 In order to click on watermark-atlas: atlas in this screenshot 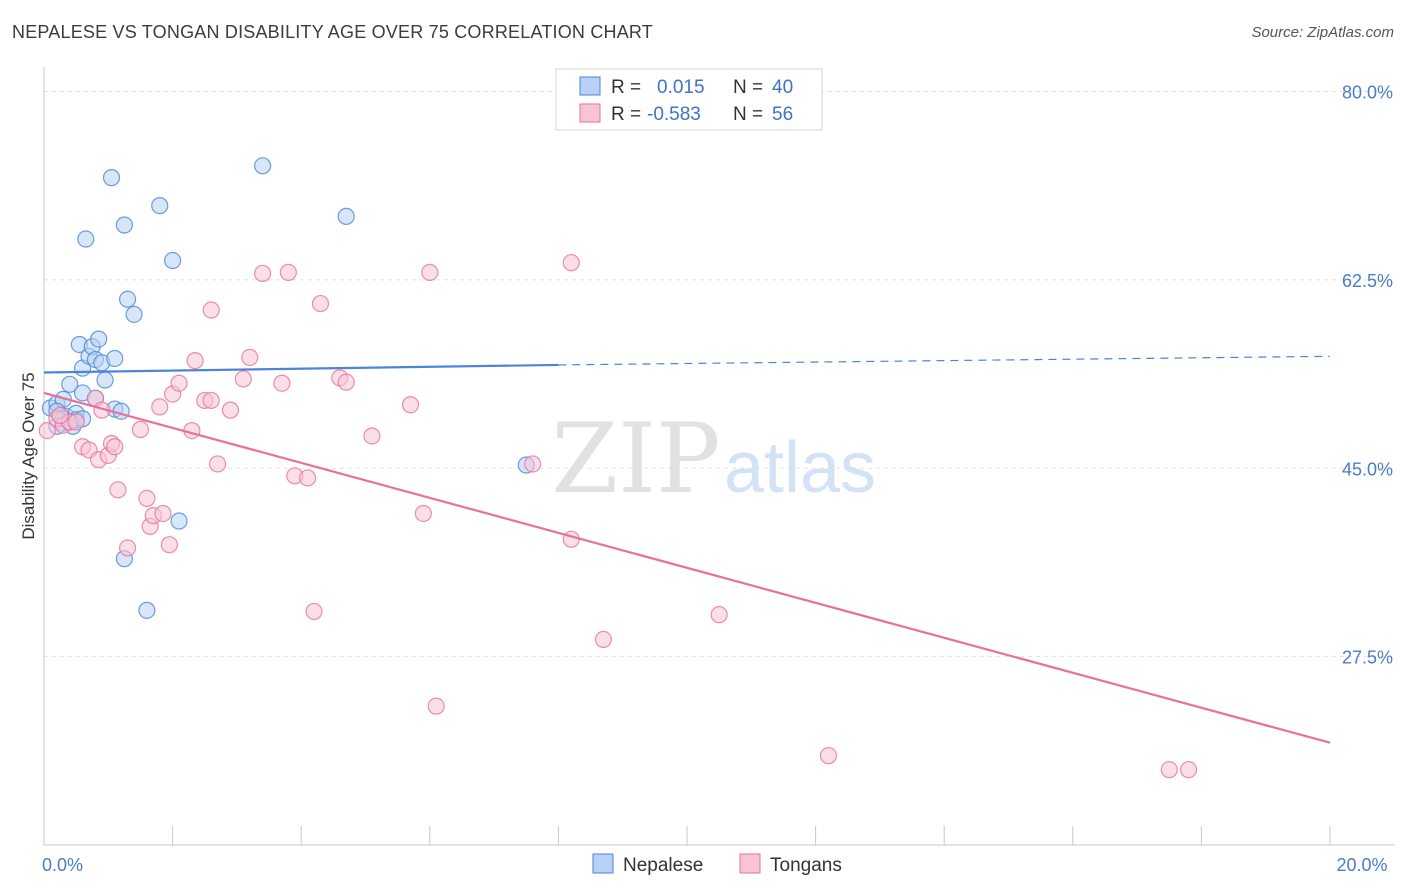, I will do `click(800, 468)`.